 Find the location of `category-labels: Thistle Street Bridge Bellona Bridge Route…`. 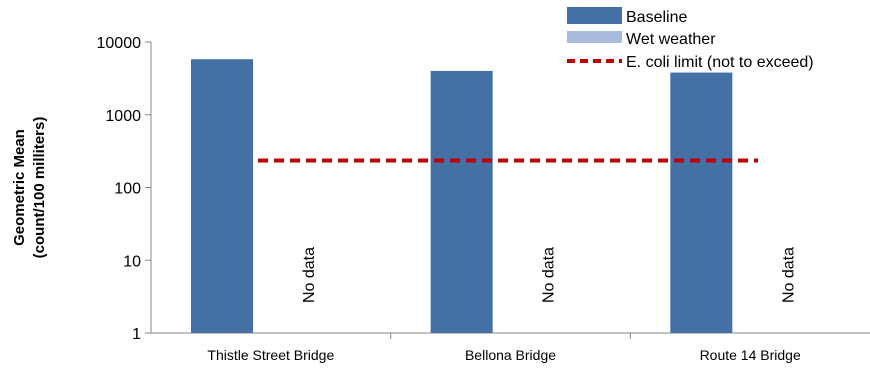

category-labels: Thistle Street Bridge Bellona Bridge Route… is located at coordinates (504, 355).